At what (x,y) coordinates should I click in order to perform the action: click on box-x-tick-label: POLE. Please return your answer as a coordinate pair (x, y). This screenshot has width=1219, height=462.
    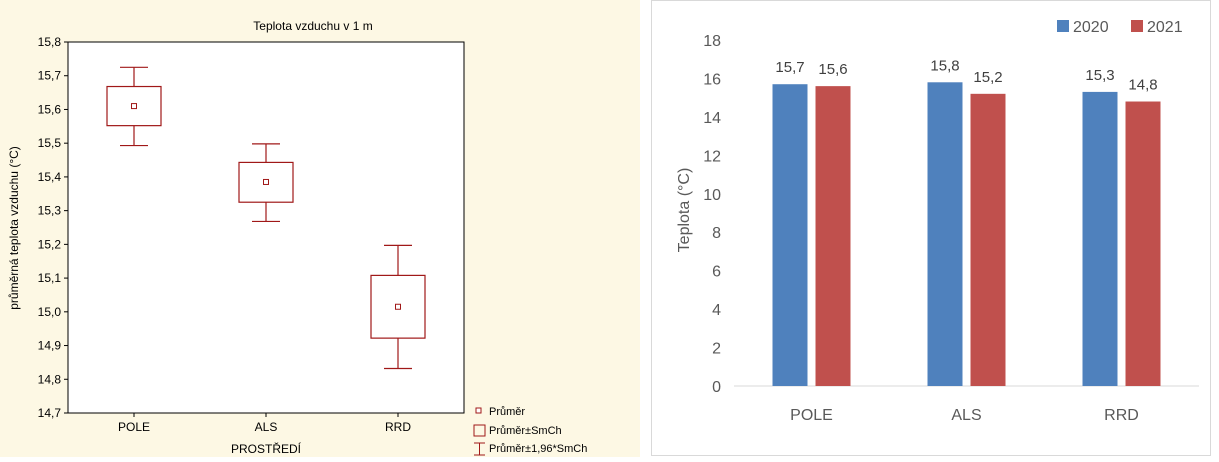
    Looking at the image, I should click on (134, 427).